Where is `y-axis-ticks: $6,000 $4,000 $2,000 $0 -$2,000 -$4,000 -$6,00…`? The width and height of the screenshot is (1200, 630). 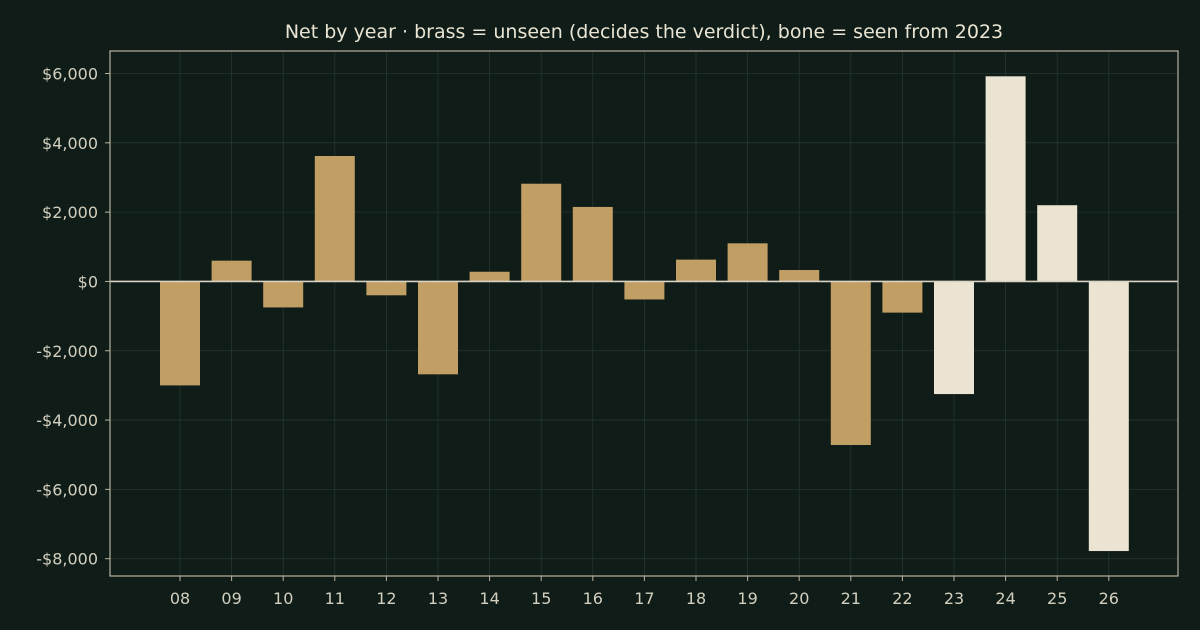 y-axis-ticks: $6,000 $4,000 $2,000 $0 -$2,000 -$4,000 -$6,00… is located at coordinates (73, 317).